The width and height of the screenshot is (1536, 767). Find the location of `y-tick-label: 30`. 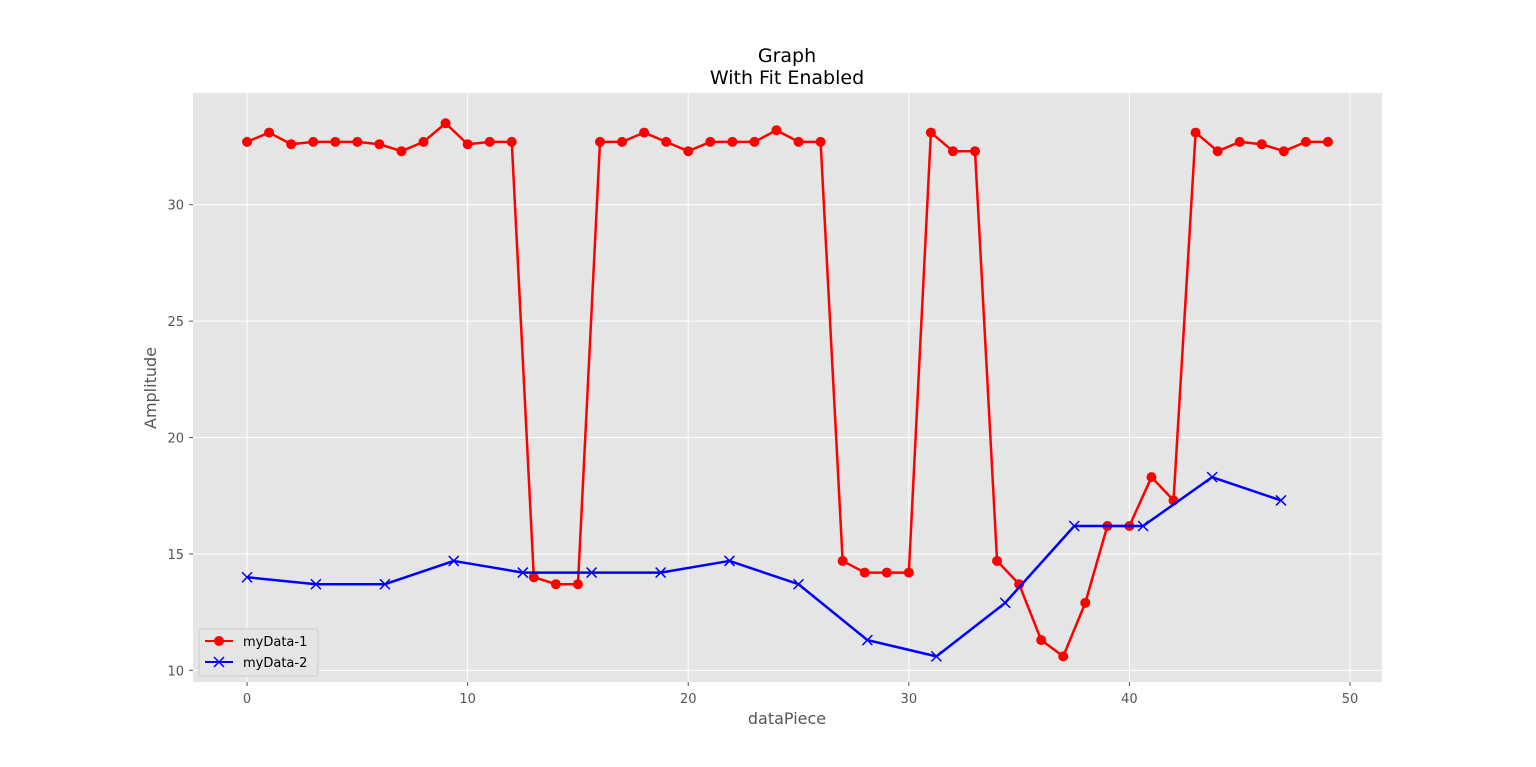

y-tick-label: 30 is located at coordinates (175, 206).